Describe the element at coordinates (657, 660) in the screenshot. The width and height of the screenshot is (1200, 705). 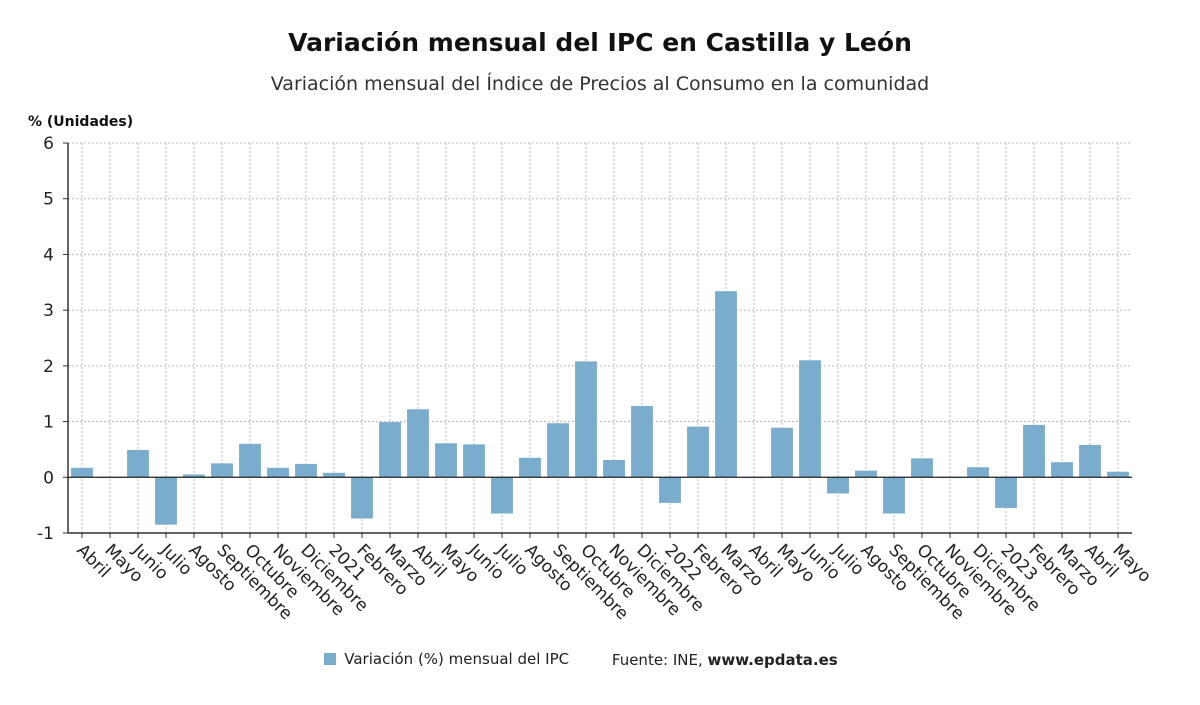
I see `source-prefix: Fuente: INE,` at that location.